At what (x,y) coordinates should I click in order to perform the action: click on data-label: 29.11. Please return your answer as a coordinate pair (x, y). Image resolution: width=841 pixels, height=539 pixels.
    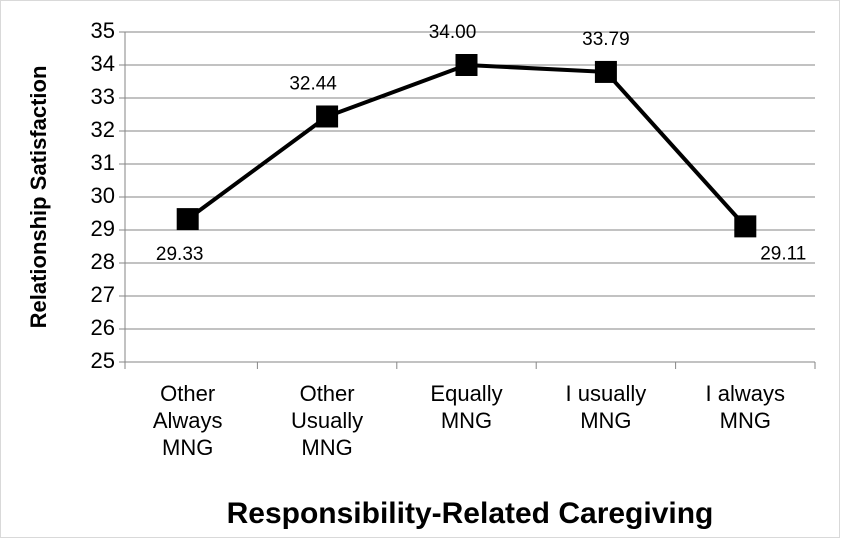
    Looking at the image, I should click on (783, 253).